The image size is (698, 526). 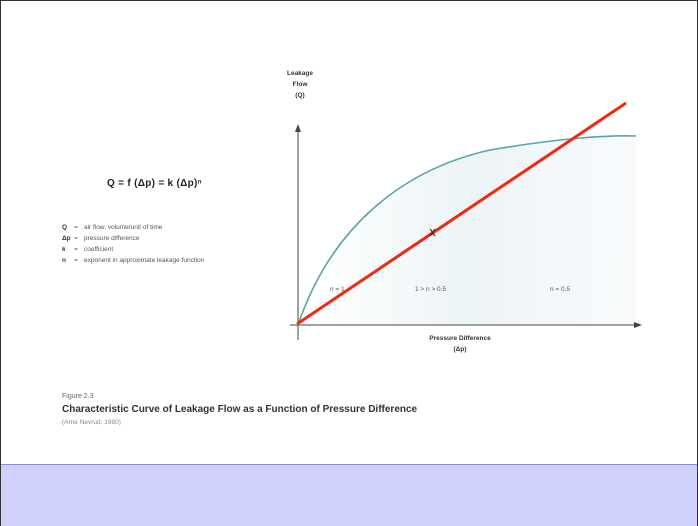 What do you see at coordinates (64, 260) in the screenshot?
I see `legend-symbol: n` at bounding box center [64, 260].